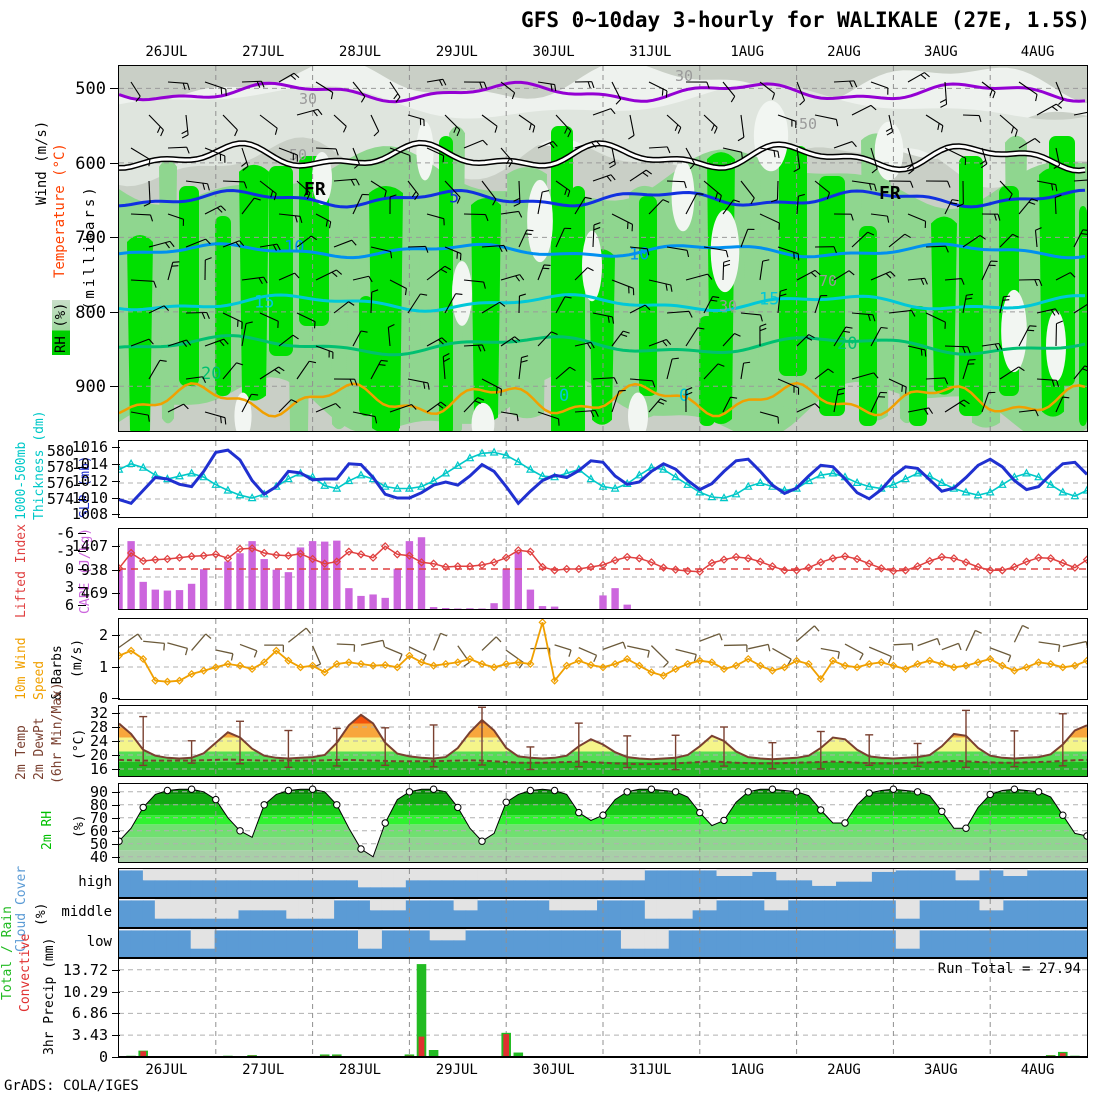 The width and height of the screenshot is (1100, 1100). Describe the element at coordinates (89, 481) in the screenshot. I see `axis-tick: 1012` at that location.